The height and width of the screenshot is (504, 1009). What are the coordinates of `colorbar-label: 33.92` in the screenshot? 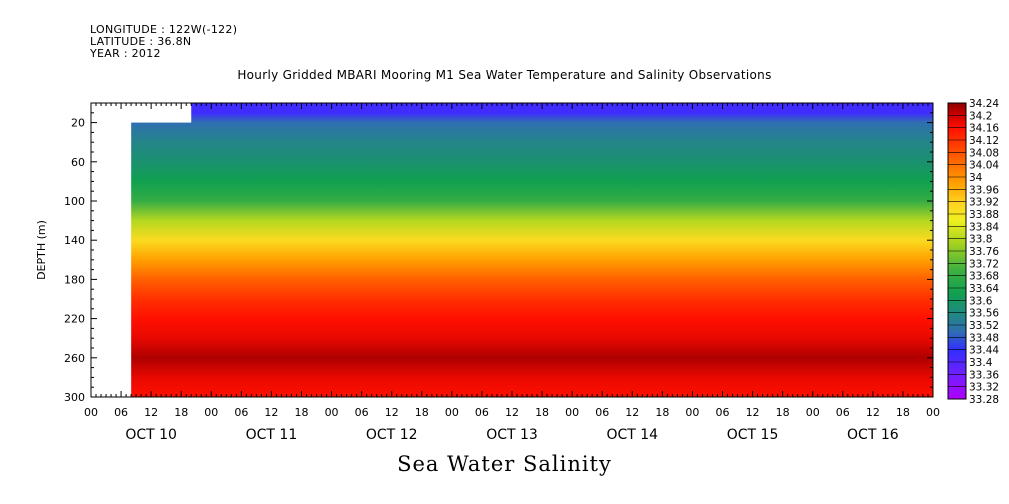 It's located at (984, 203).